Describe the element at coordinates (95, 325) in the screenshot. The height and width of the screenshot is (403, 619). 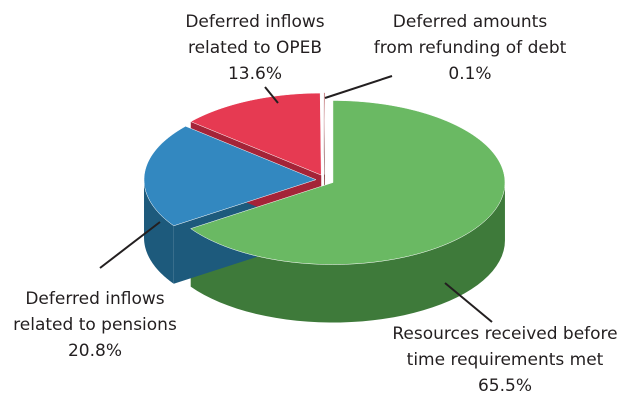
I see `category-label: related to pensions` at that location.